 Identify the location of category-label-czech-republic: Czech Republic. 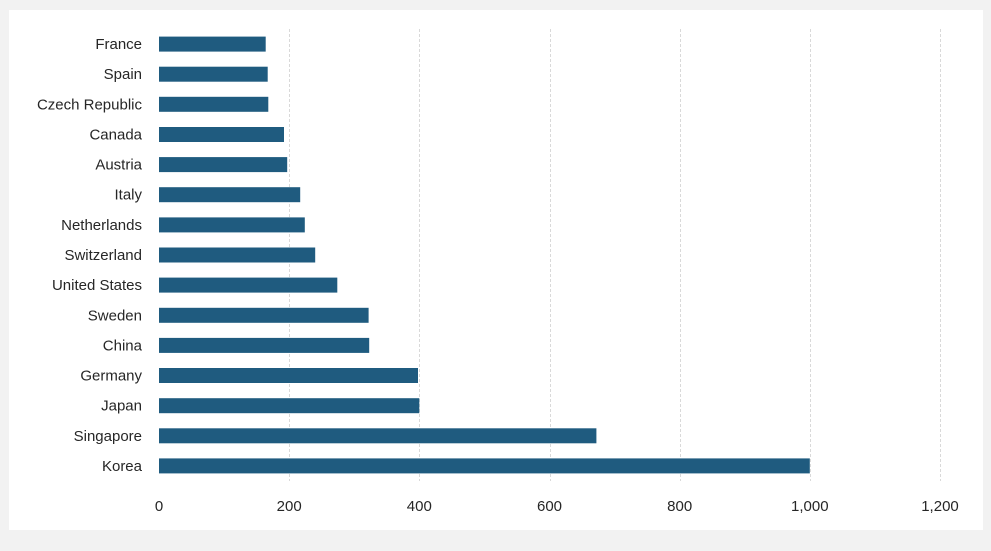
(90, 104).